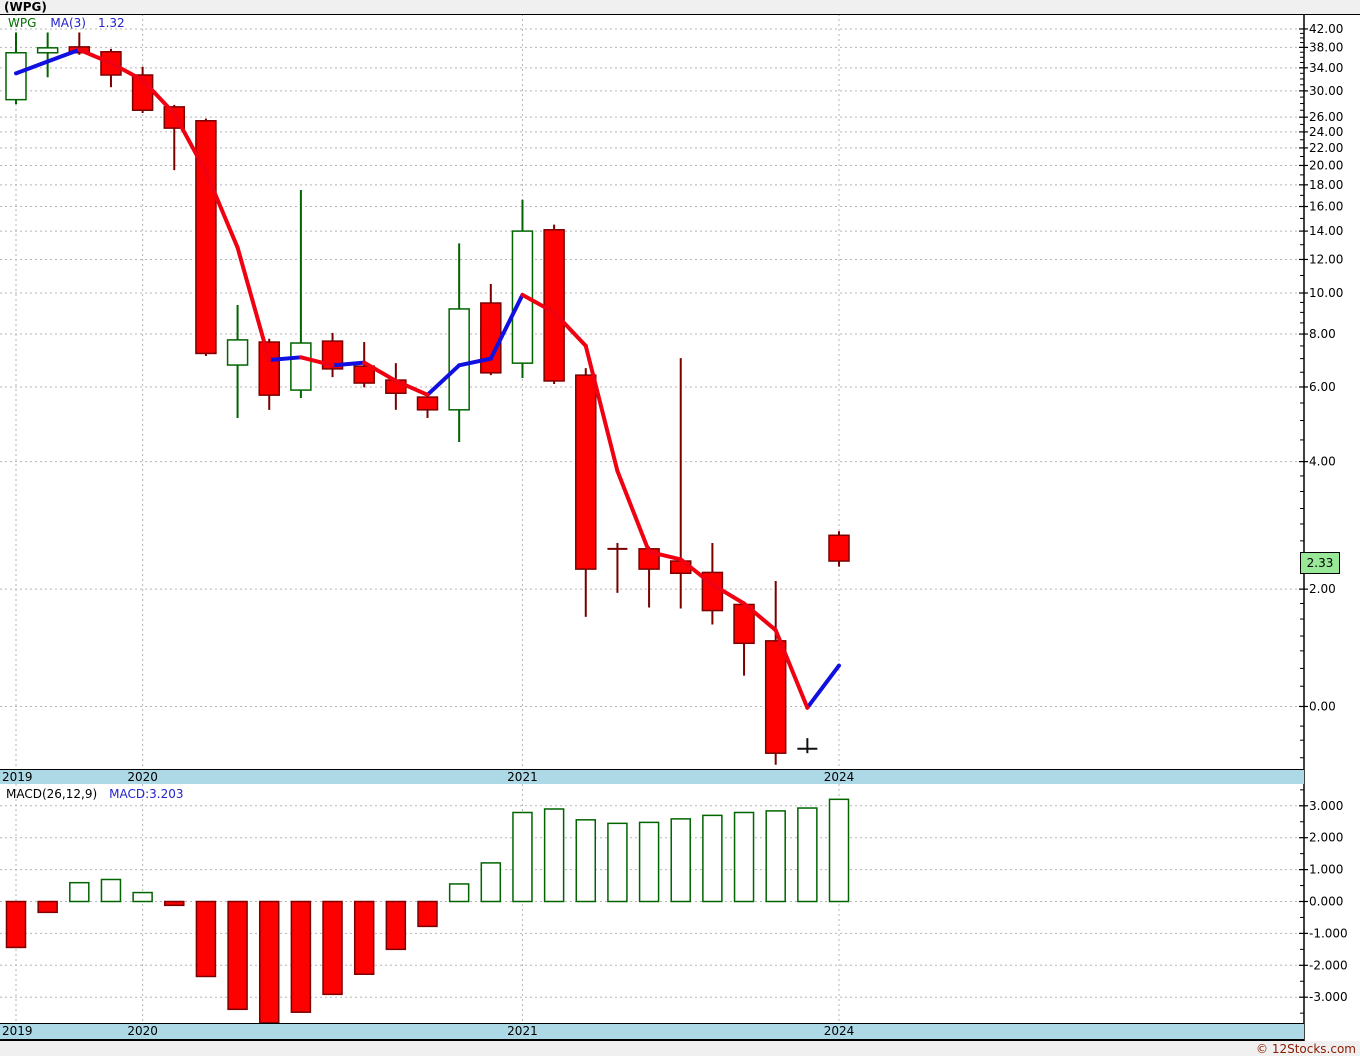 The image size is (1360, 1056). What do you see at coordinates (146, 794) in the screenshot?
I see `macd-value-label: MACD:3.203` at bounding box center [146, 794].